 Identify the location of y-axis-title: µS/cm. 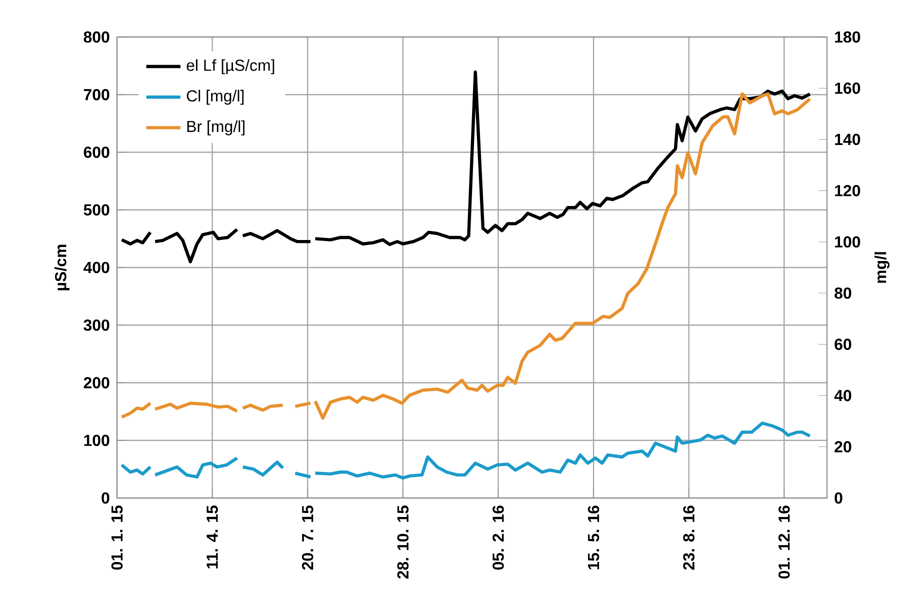
(62, 267).